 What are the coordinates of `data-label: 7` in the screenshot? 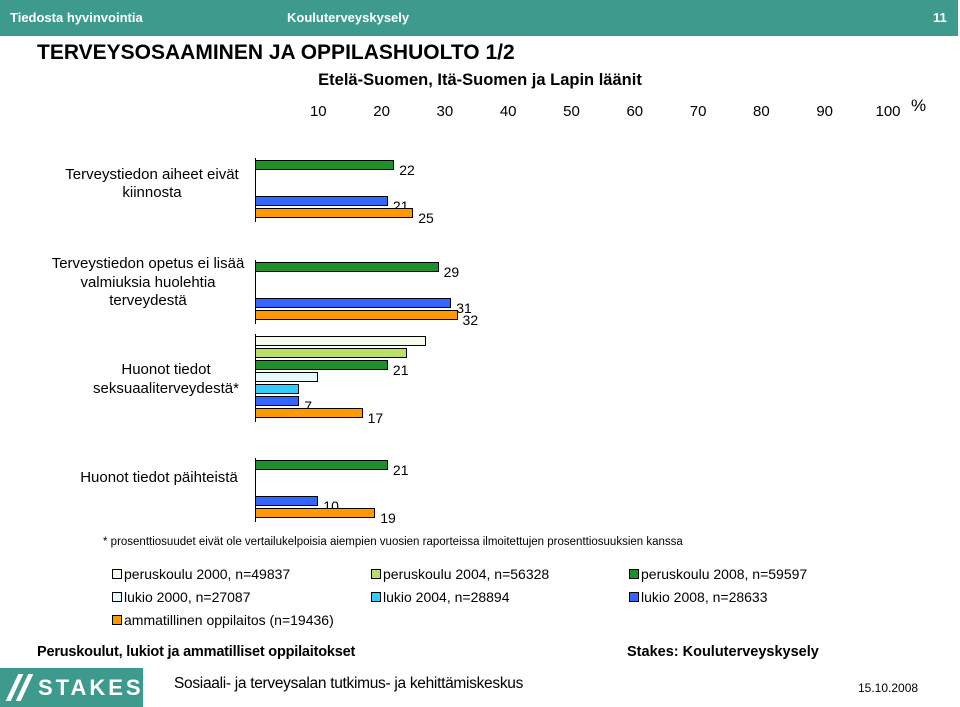 It's located at (308, 406).